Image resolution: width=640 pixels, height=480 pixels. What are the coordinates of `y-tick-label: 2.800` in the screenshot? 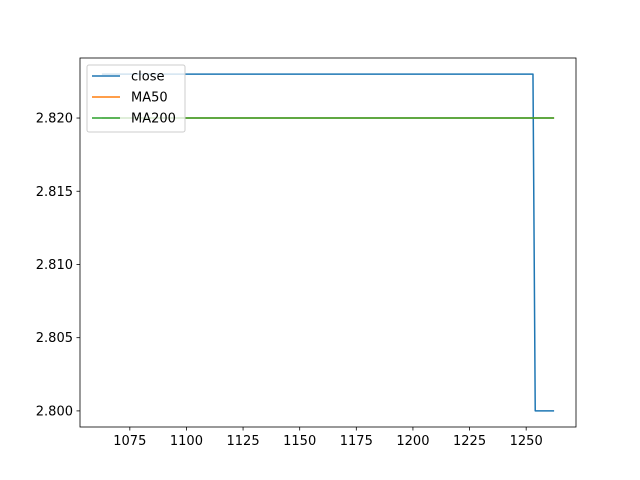 It's located at (54, 411).